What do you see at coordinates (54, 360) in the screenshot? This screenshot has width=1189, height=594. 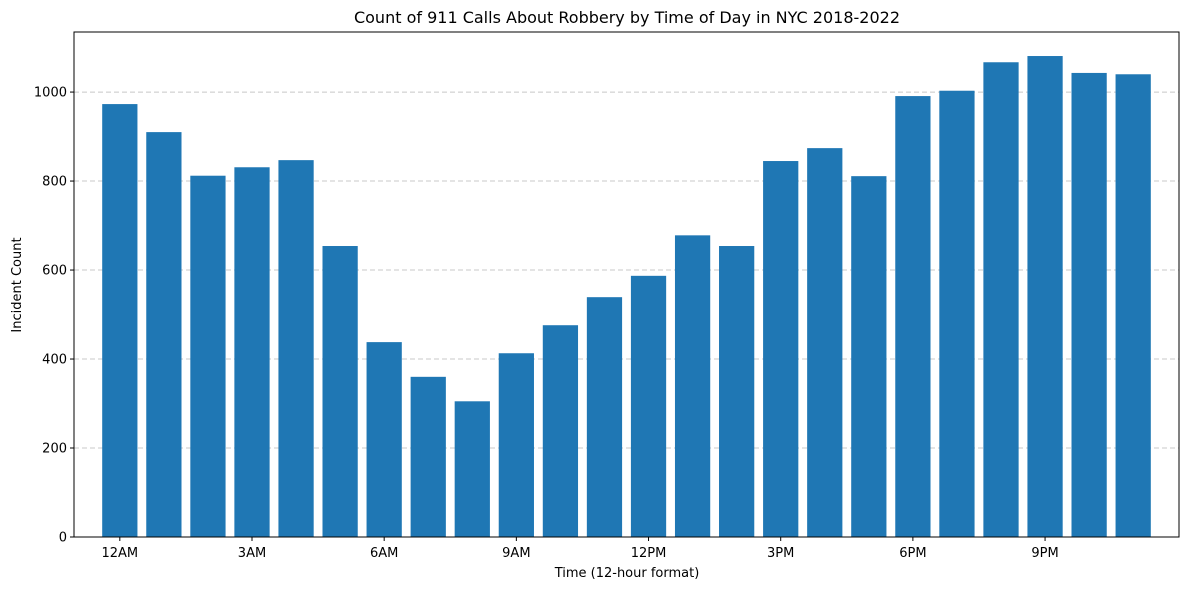 I see `y-tick-label: 400` at bounding box center [54, 360].